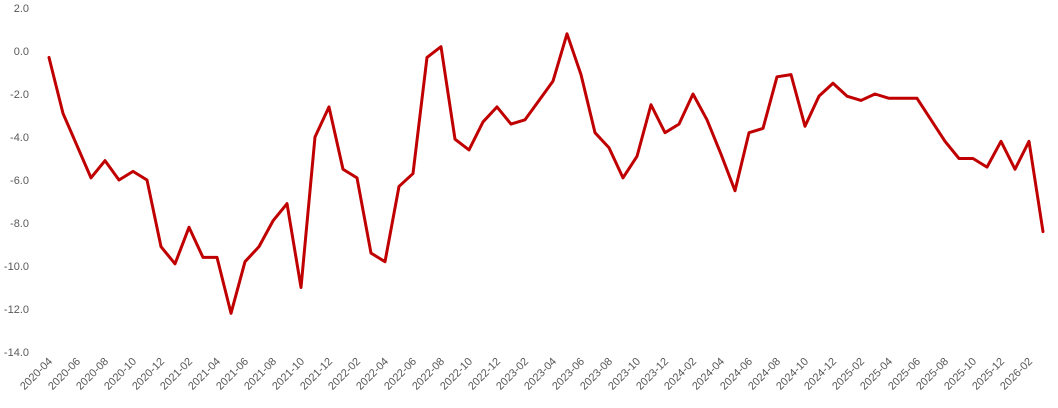 The width and height of the screenshot is (1058, 408). I want to click on y-tick-label: -8.0, so click(19, 224).